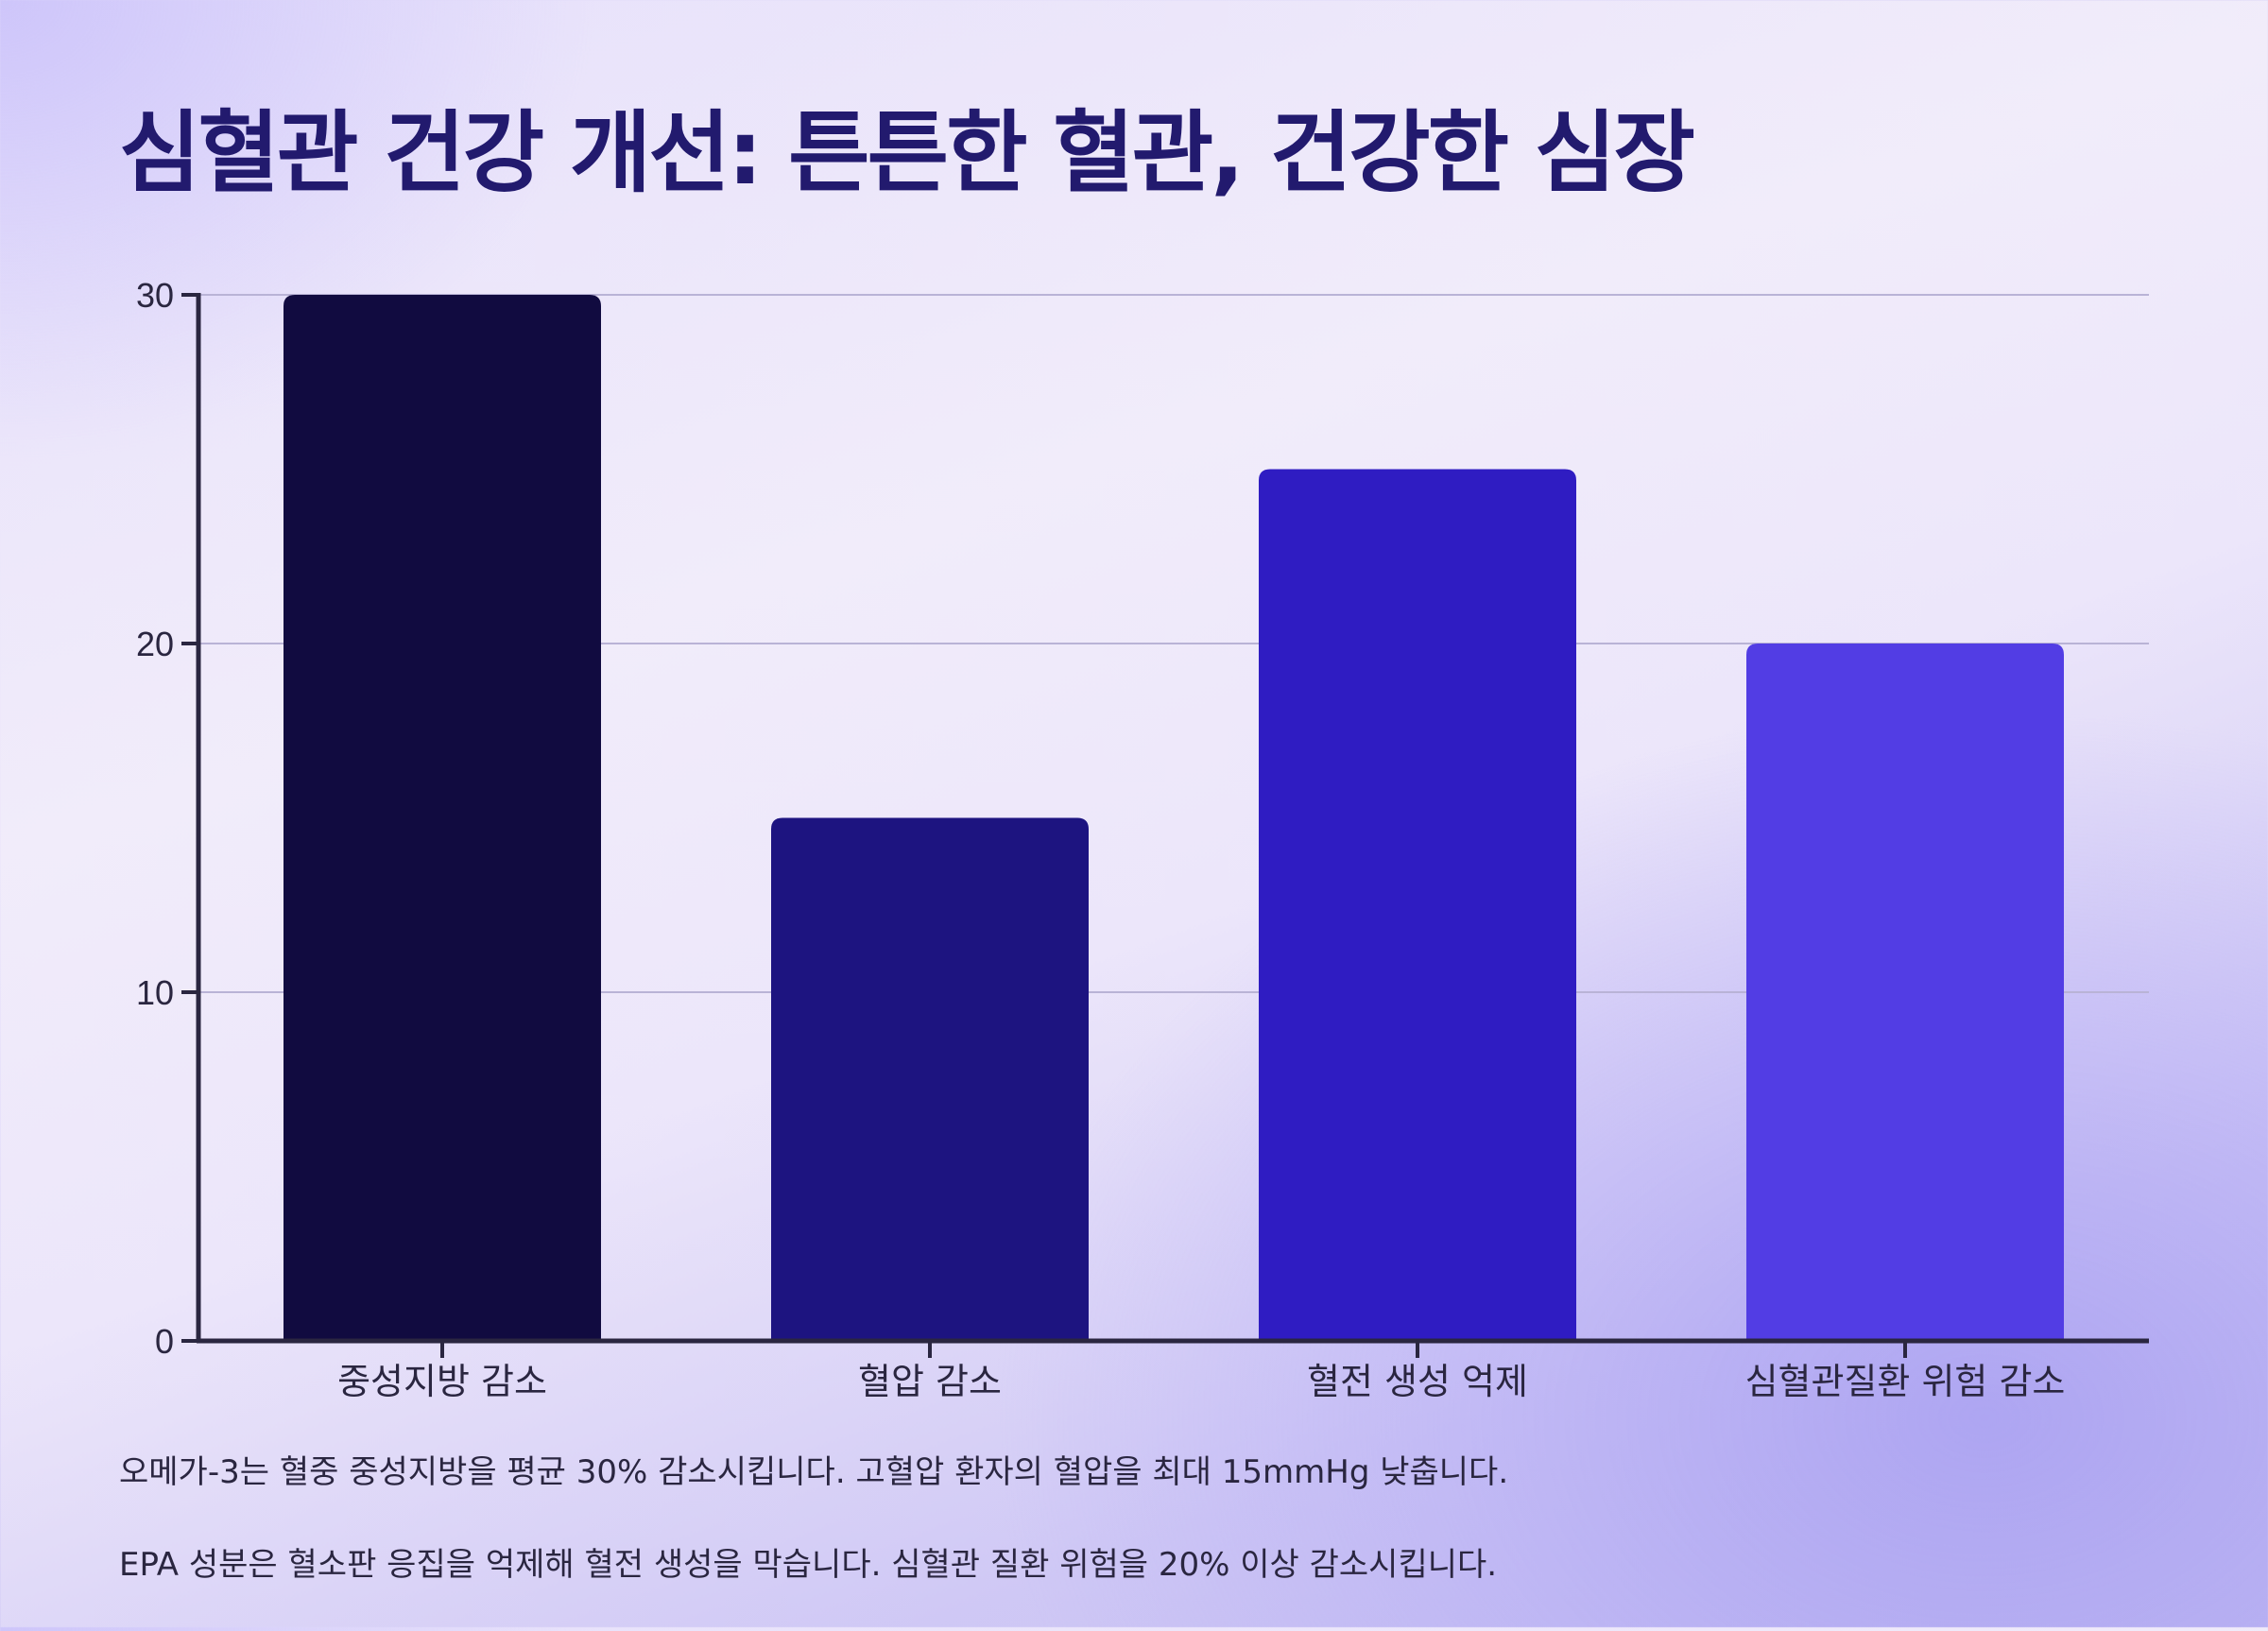 The image size is (2268, 1631). Describe the element at coordinates (155, 993) in the screenshot. I see `y-tick-label: 10` at that location.